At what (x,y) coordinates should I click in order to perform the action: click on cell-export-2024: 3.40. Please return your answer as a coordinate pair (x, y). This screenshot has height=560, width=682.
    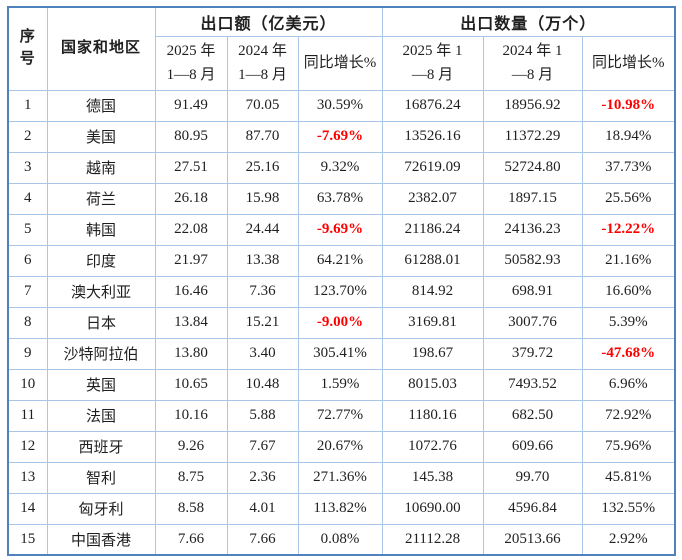
    Looking at the image, I should click on (262, 353).